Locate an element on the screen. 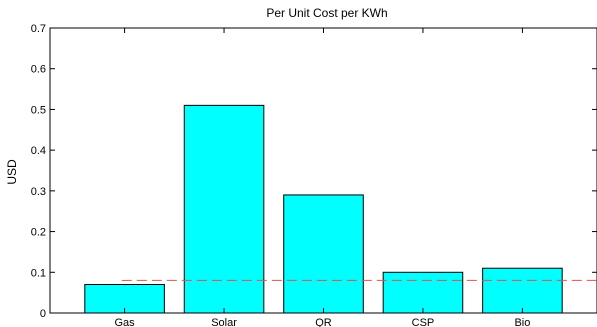 The image size is (597, 327). bar-solar is located at coordinates (224, 209).